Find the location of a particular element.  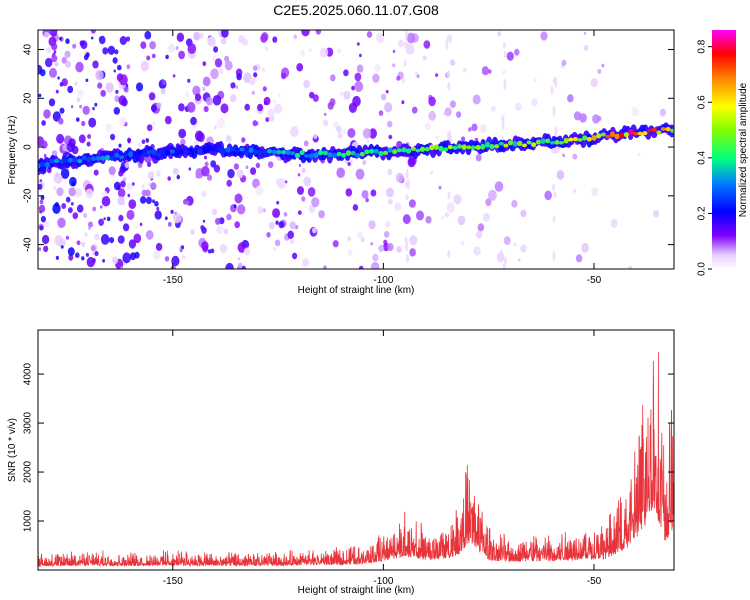

x-tick-label: -150 is located at coordinates (173, 581).